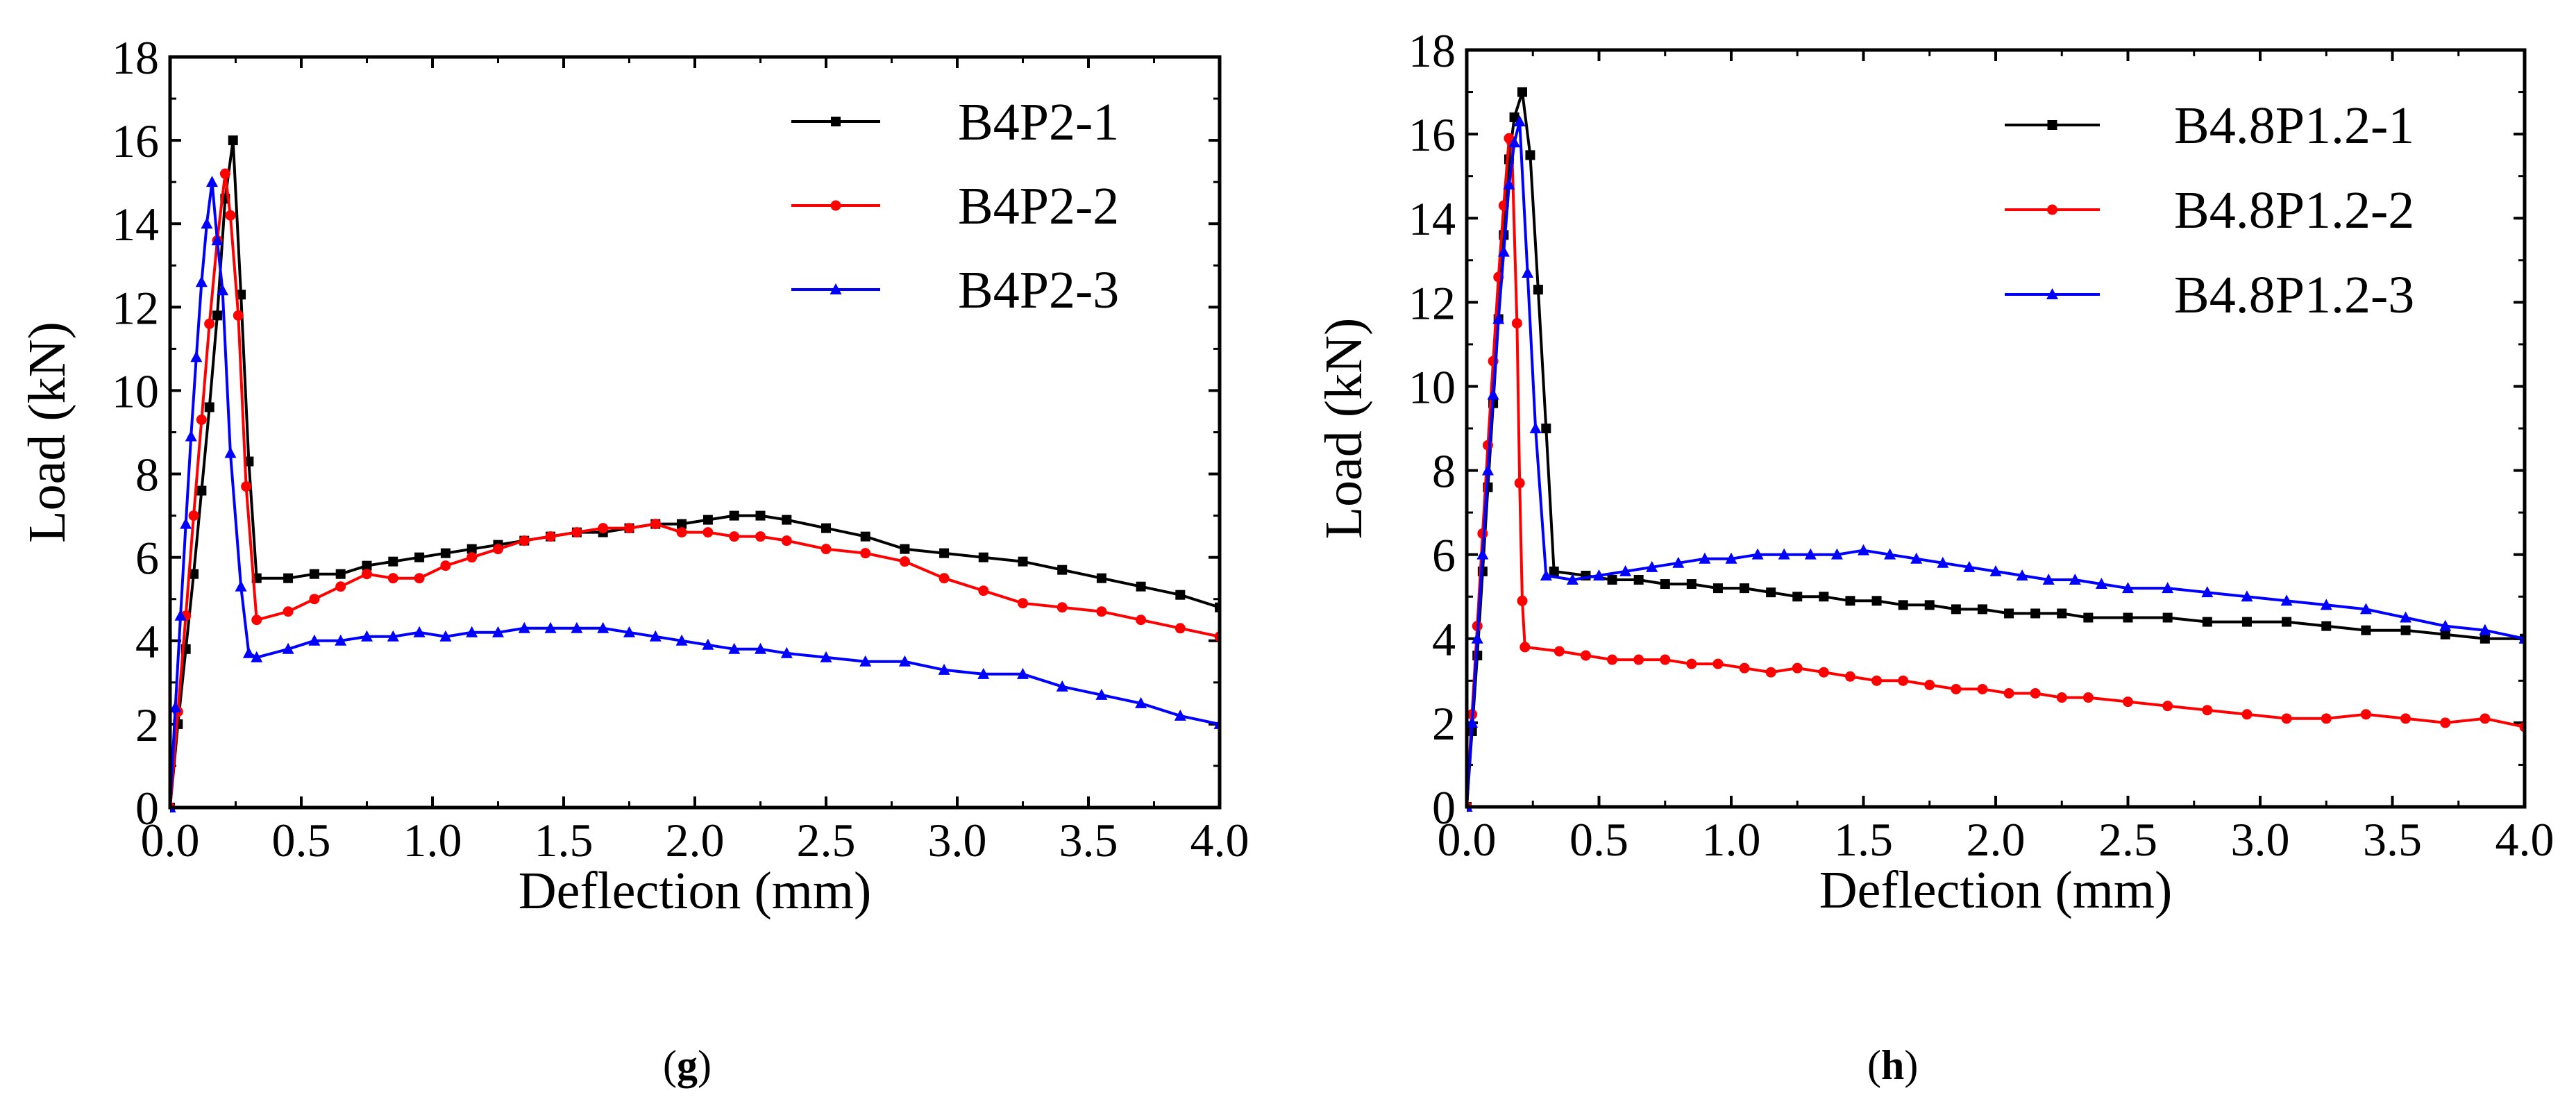 The width and height of the screenshot is (2576, 1111). Describe the element at coordinates (170, 840) in the screenshot. I see `x-tick-label: 0.0` at that location.